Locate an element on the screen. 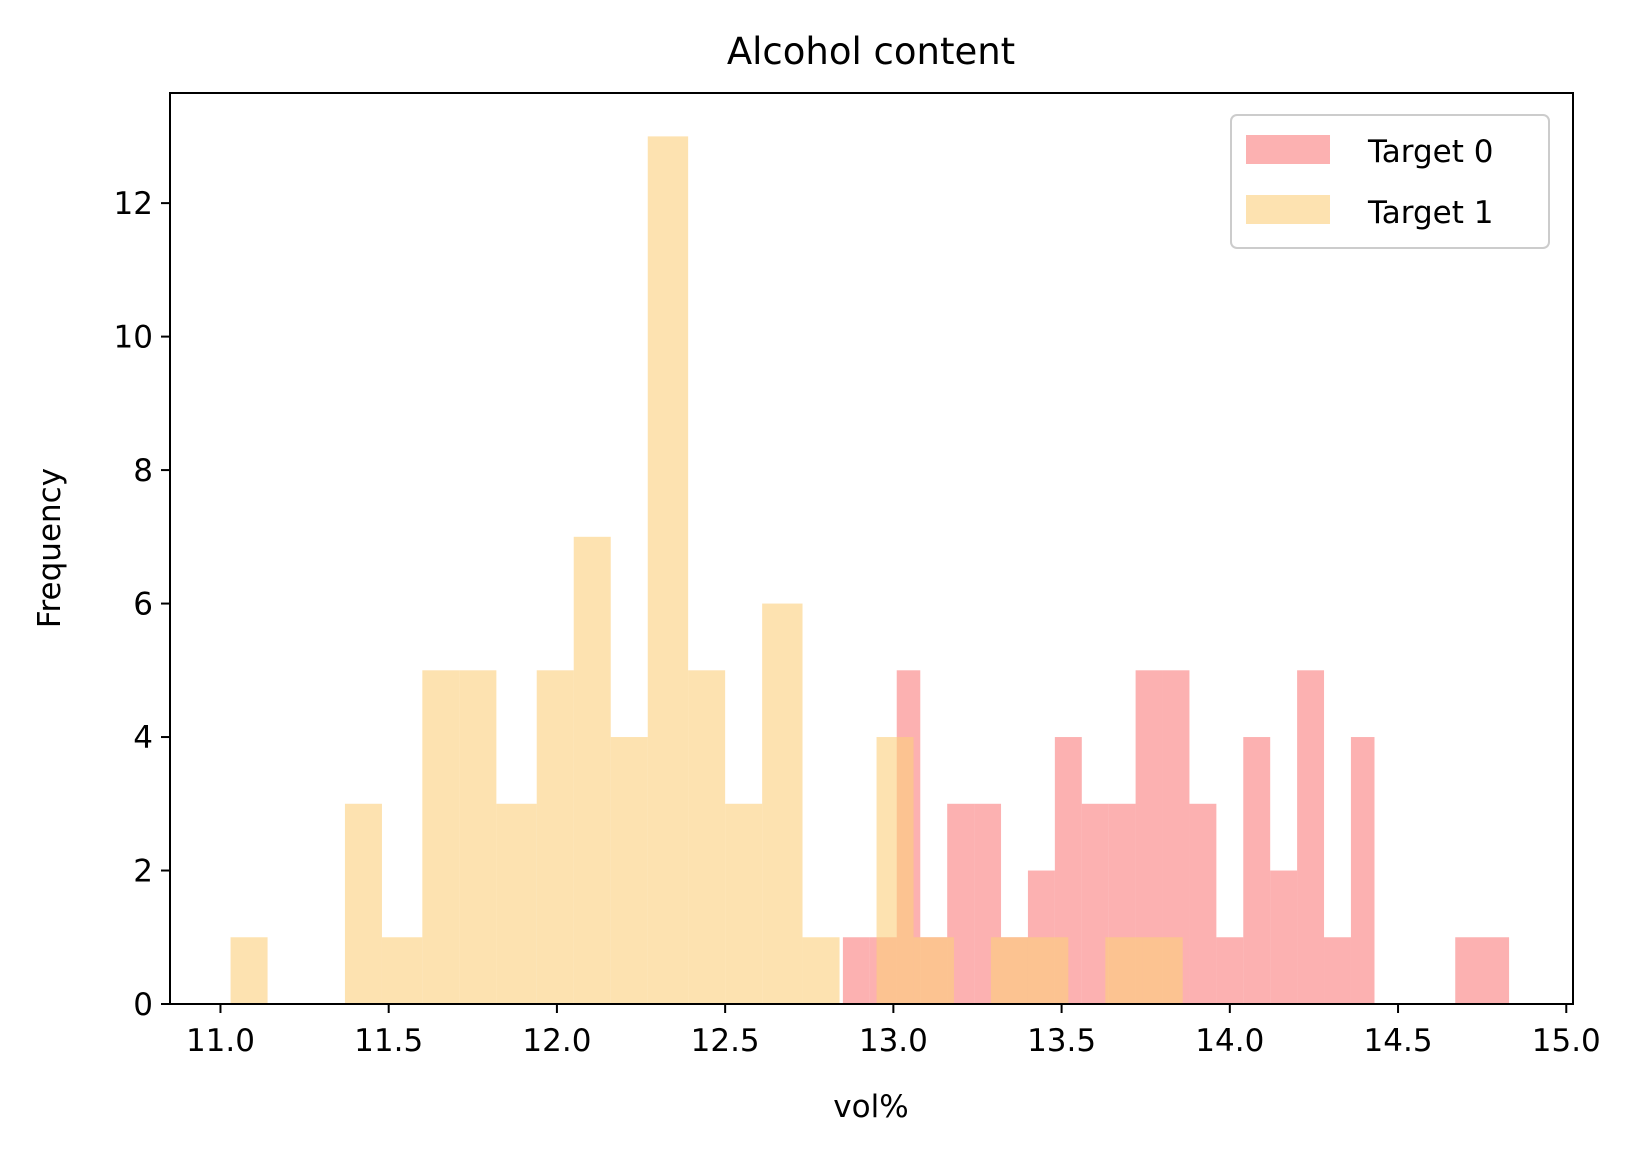  x-tick-label: 13.0 is located at coordinates (893, 1041).